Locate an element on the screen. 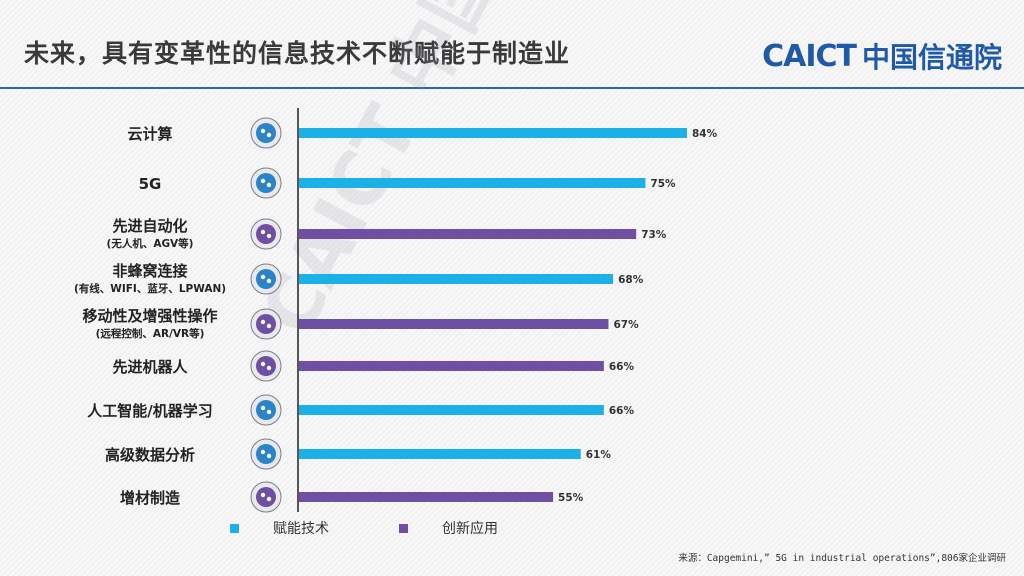  robot-icon is located at coordinates (266, 366).